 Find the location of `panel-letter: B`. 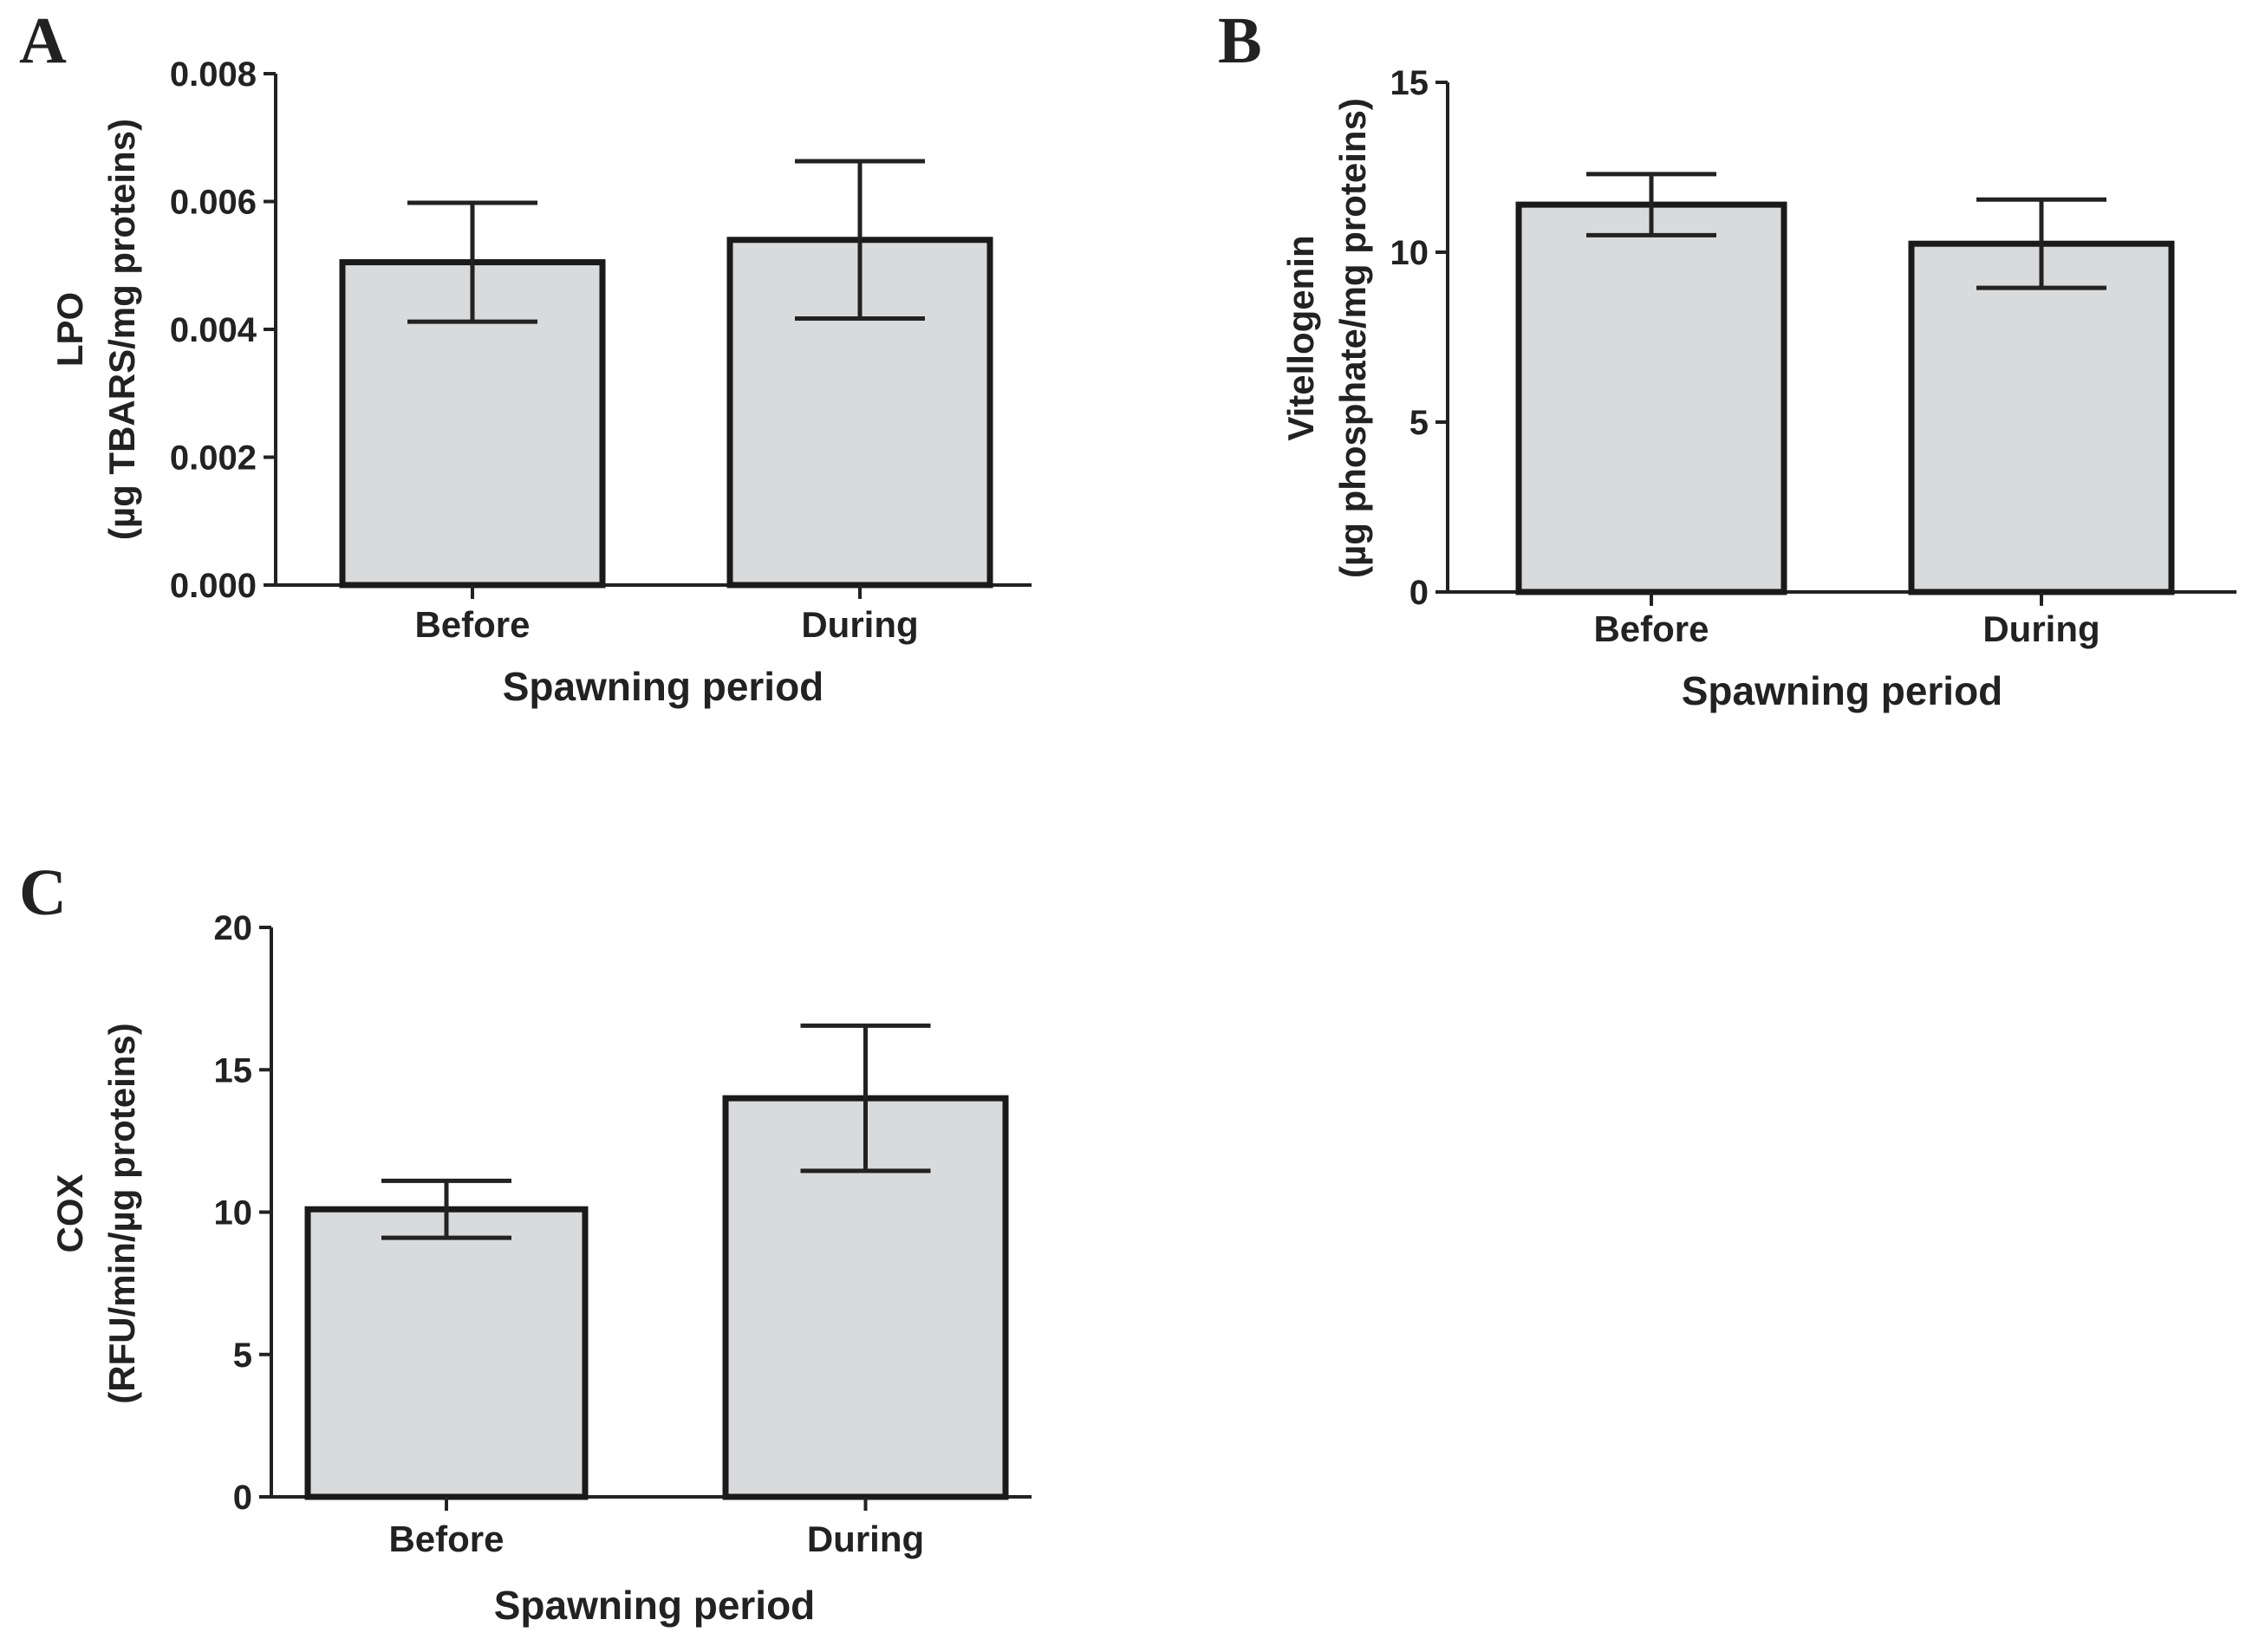

panel-letter: B is located at coordinates (1240, 40).